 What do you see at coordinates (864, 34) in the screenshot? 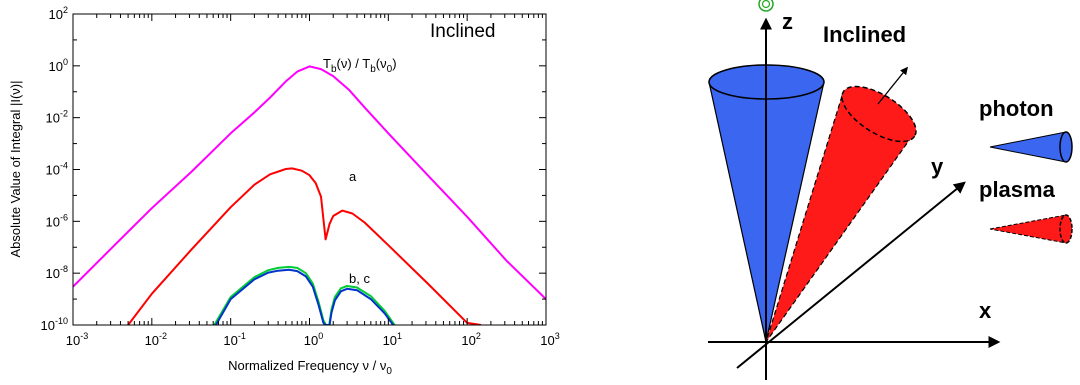
I see `diagram-title: Inclined` at bounding box center [864, 34].